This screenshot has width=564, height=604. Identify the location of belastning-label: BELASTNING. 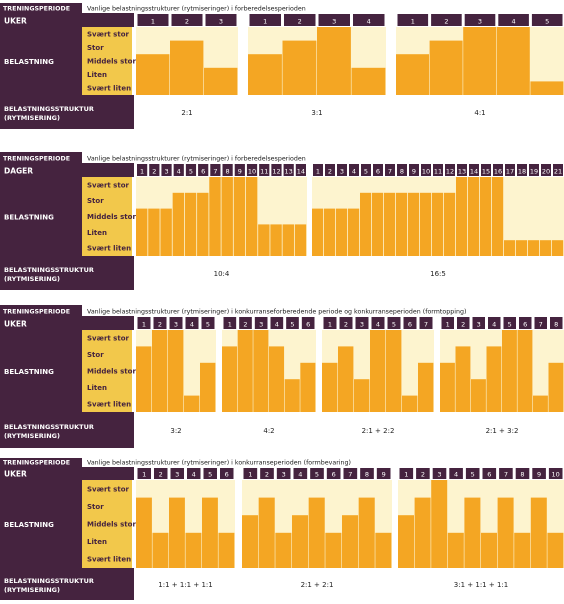
(29, 218).